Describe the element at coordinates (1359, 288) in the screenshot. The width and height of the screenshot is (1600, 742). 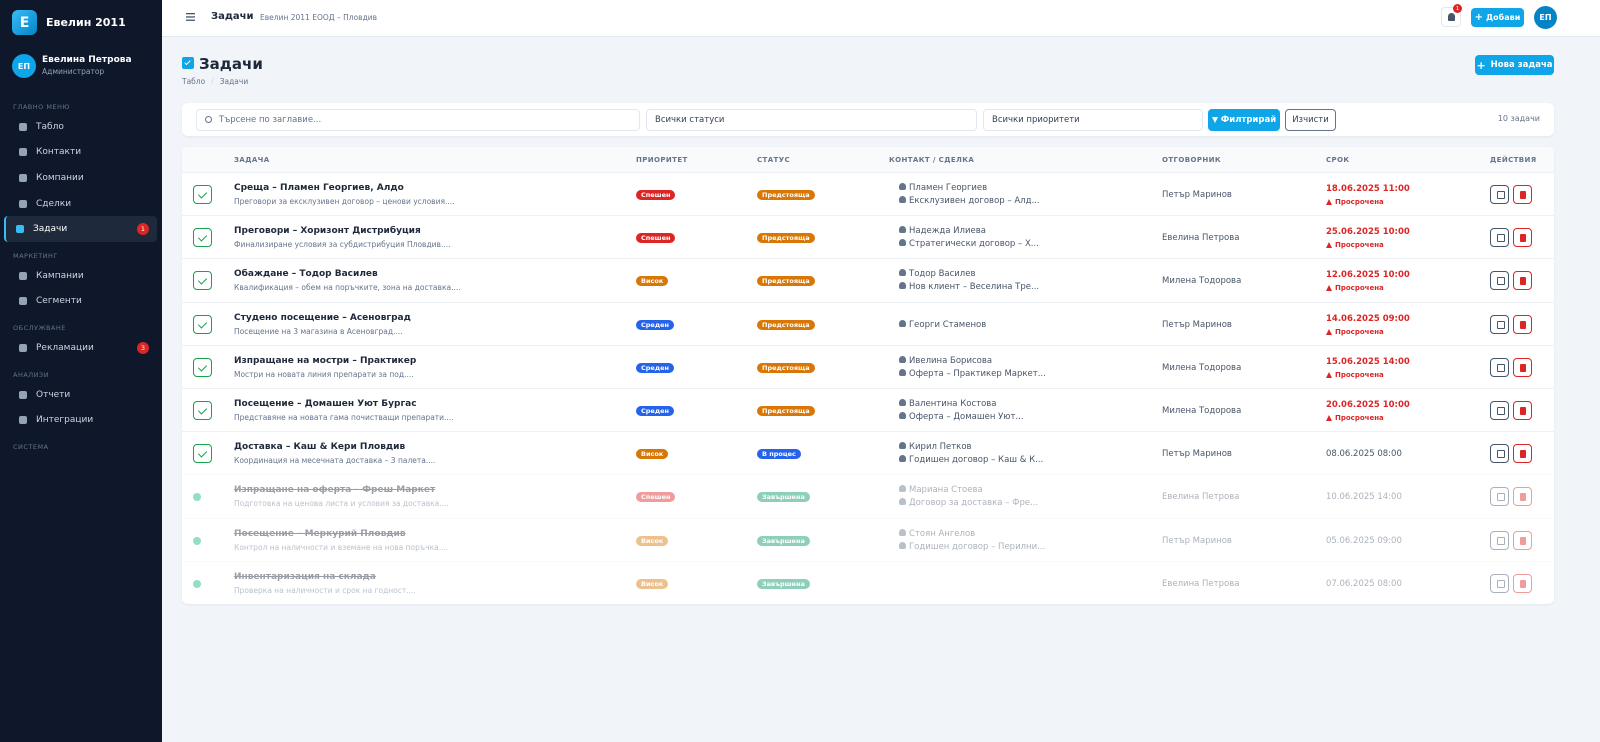
I see `overdue-label: Просрочена` at that location.